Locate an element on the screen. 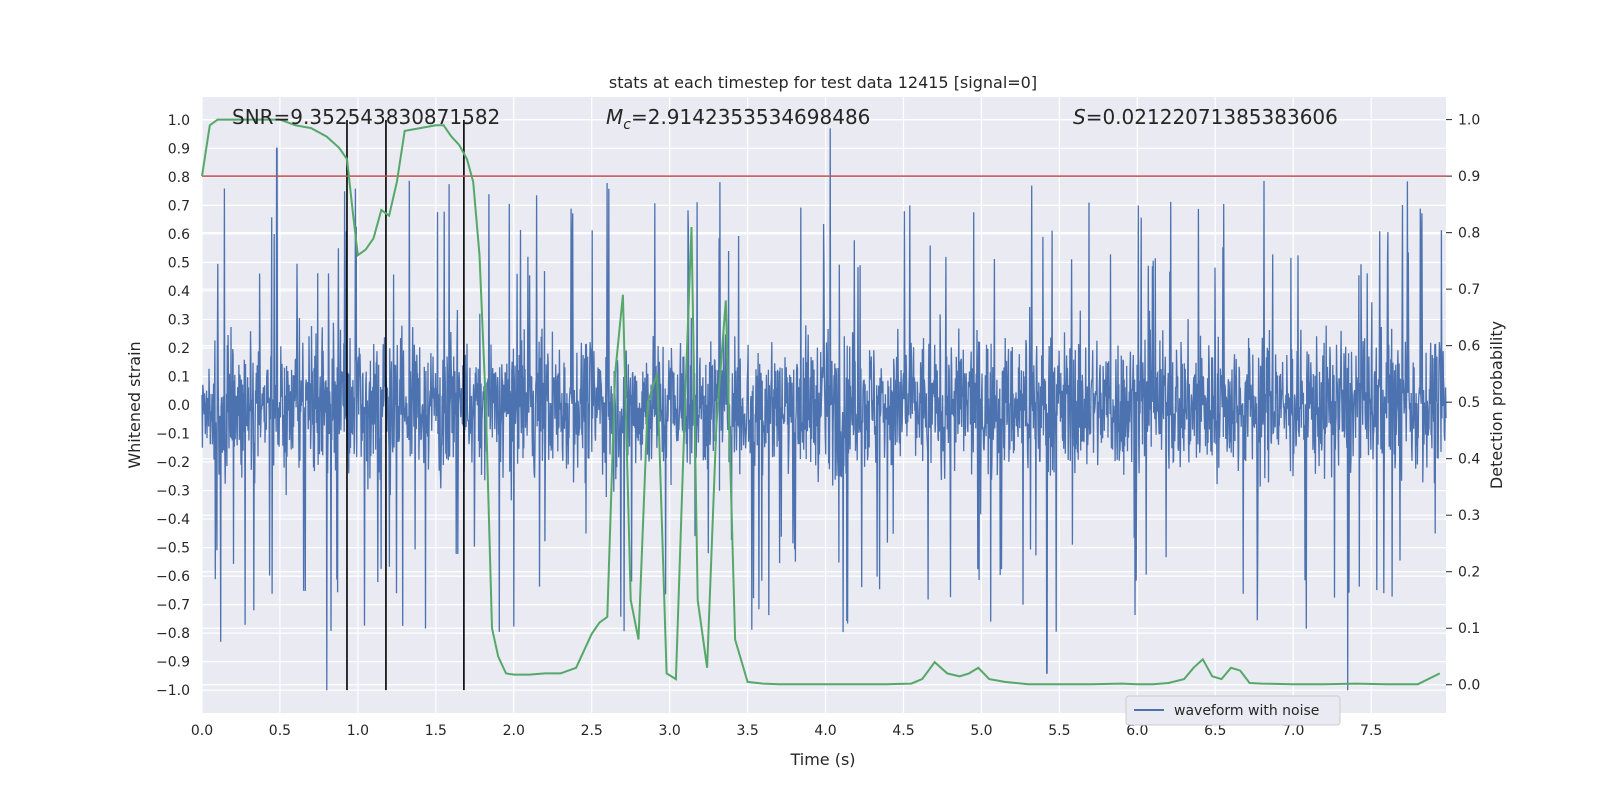 Image resolution: width=1600 pixels, height=800 pixels. x-tick-label: 5.0 is located at coordinates (981, 731).